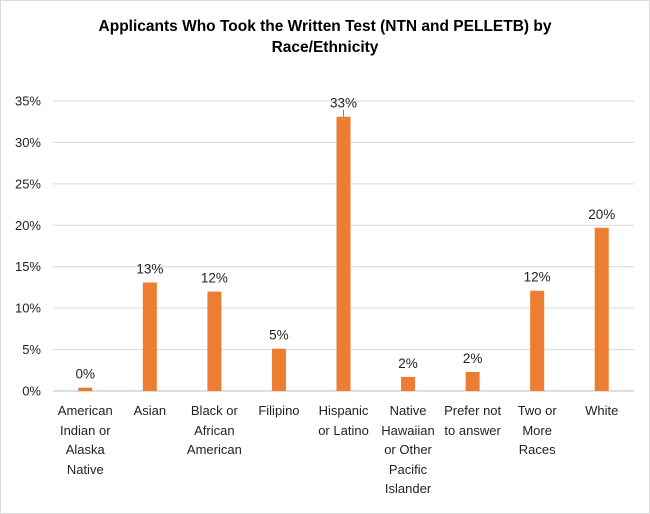  Describe the element at coordinates (343, 420) in the screenshot. I see `x-category-label: Hispanic or Latino` at that location.